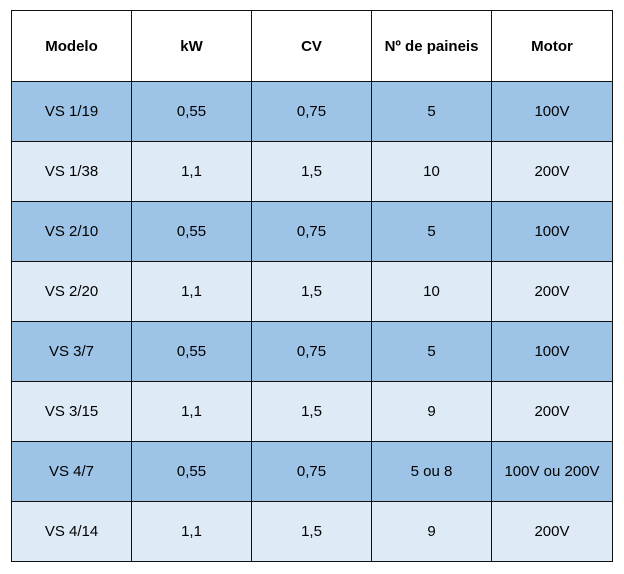 The height and width of the screenshot is (574, 624). Describe the element at coordinates (431, 46) in the screenshot. I see `header-paineis: Nº de paineis` at that location.